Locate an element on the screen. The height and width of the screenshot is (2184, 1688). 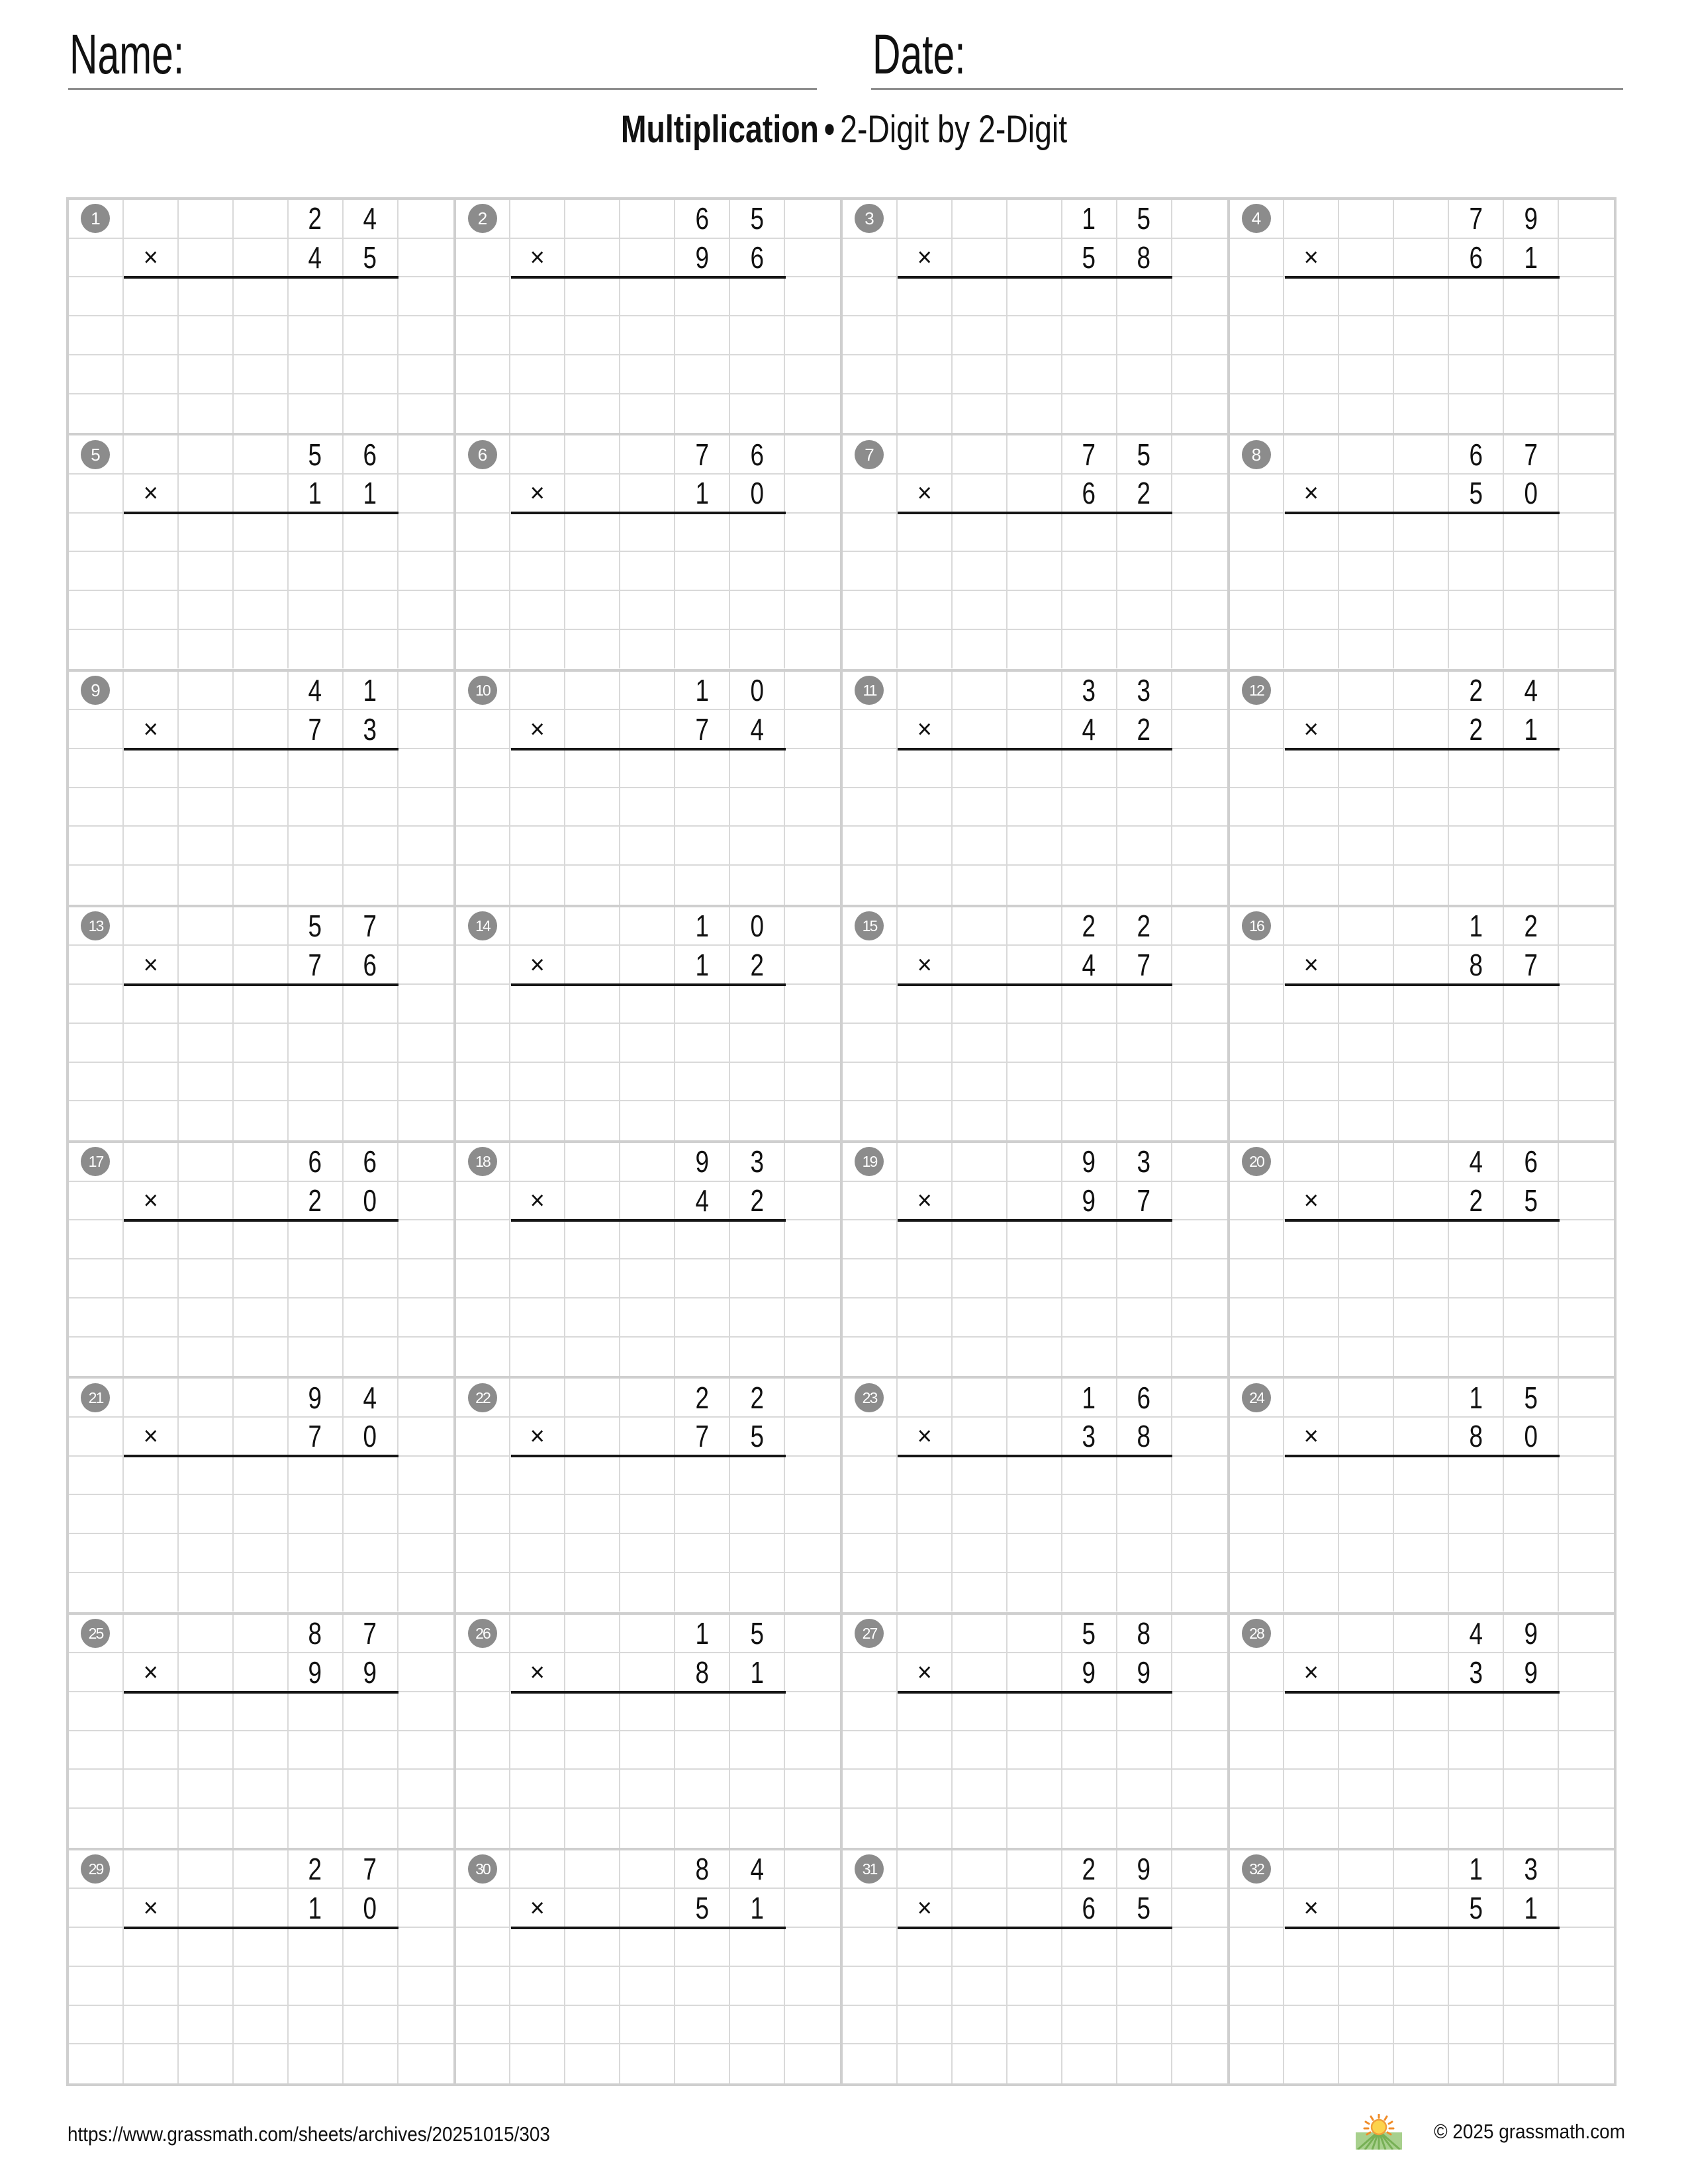
badge-cell: 13 is located at coordinates (96, 926).